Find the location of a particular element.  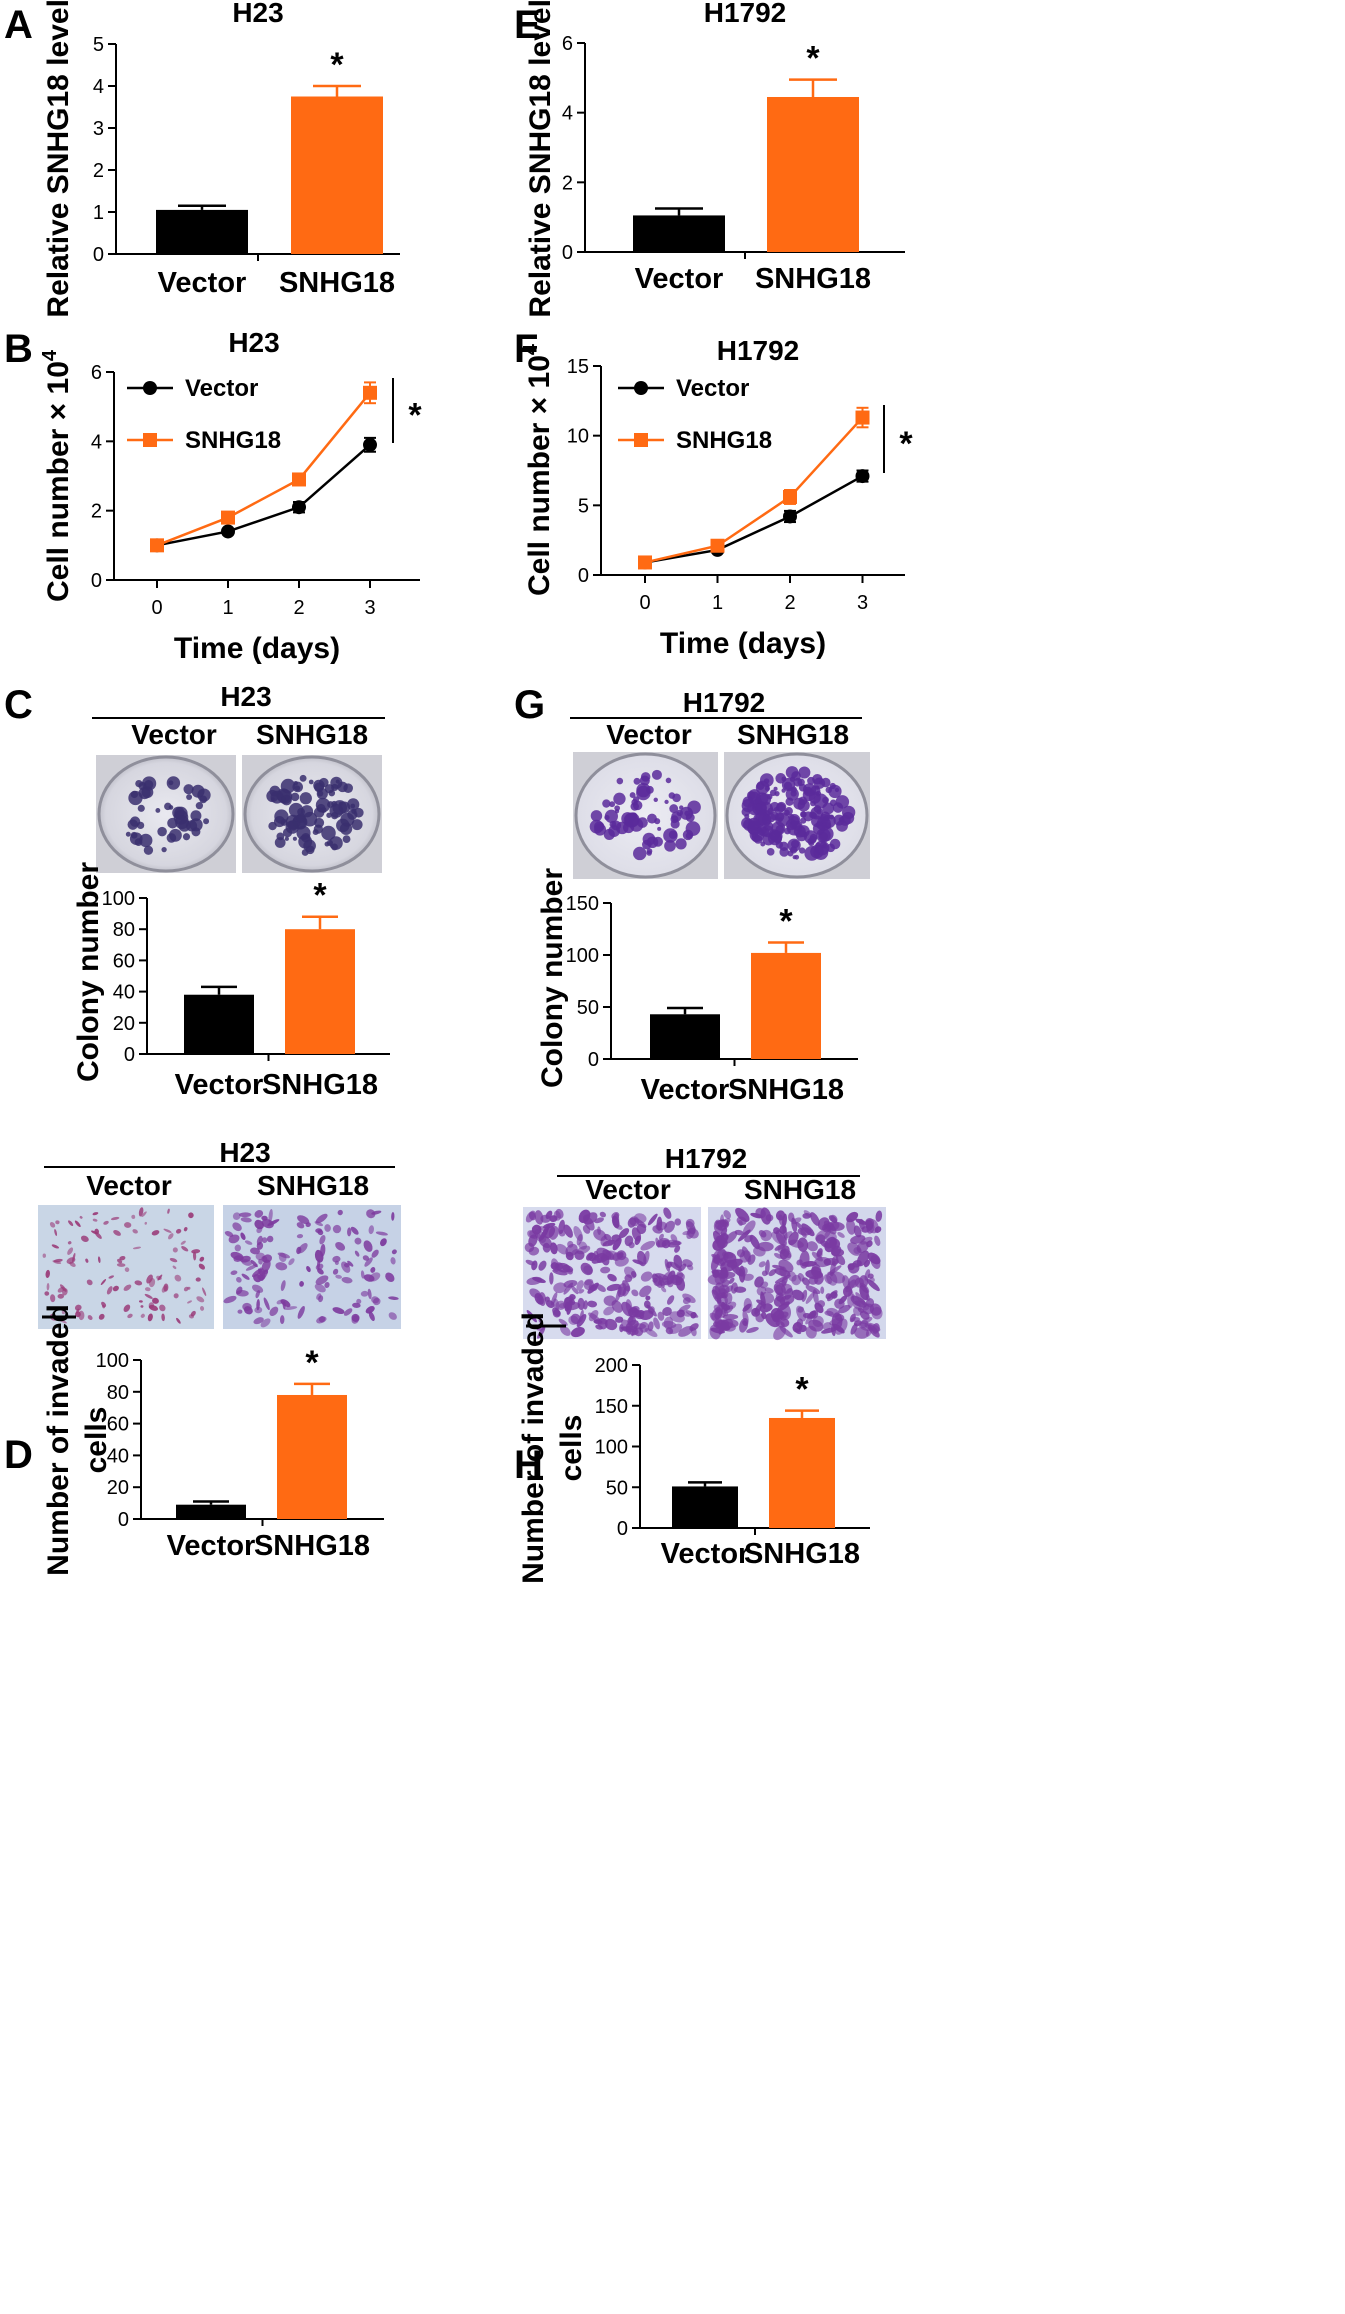

y-tick-label: 100 is located at coordinates (118, 899).